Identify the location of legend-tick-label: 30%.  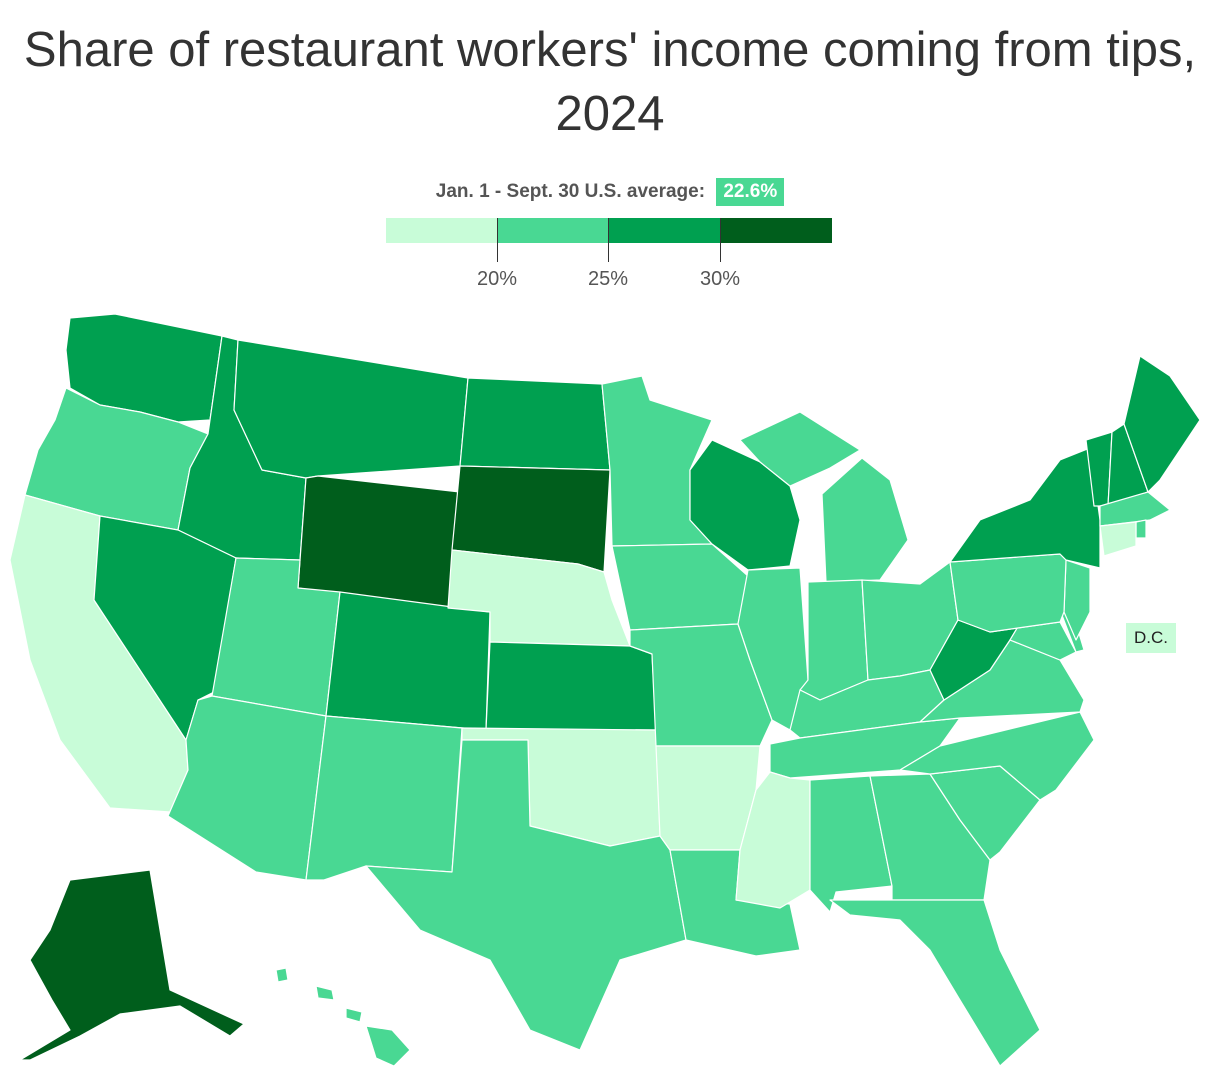
(720, 279).